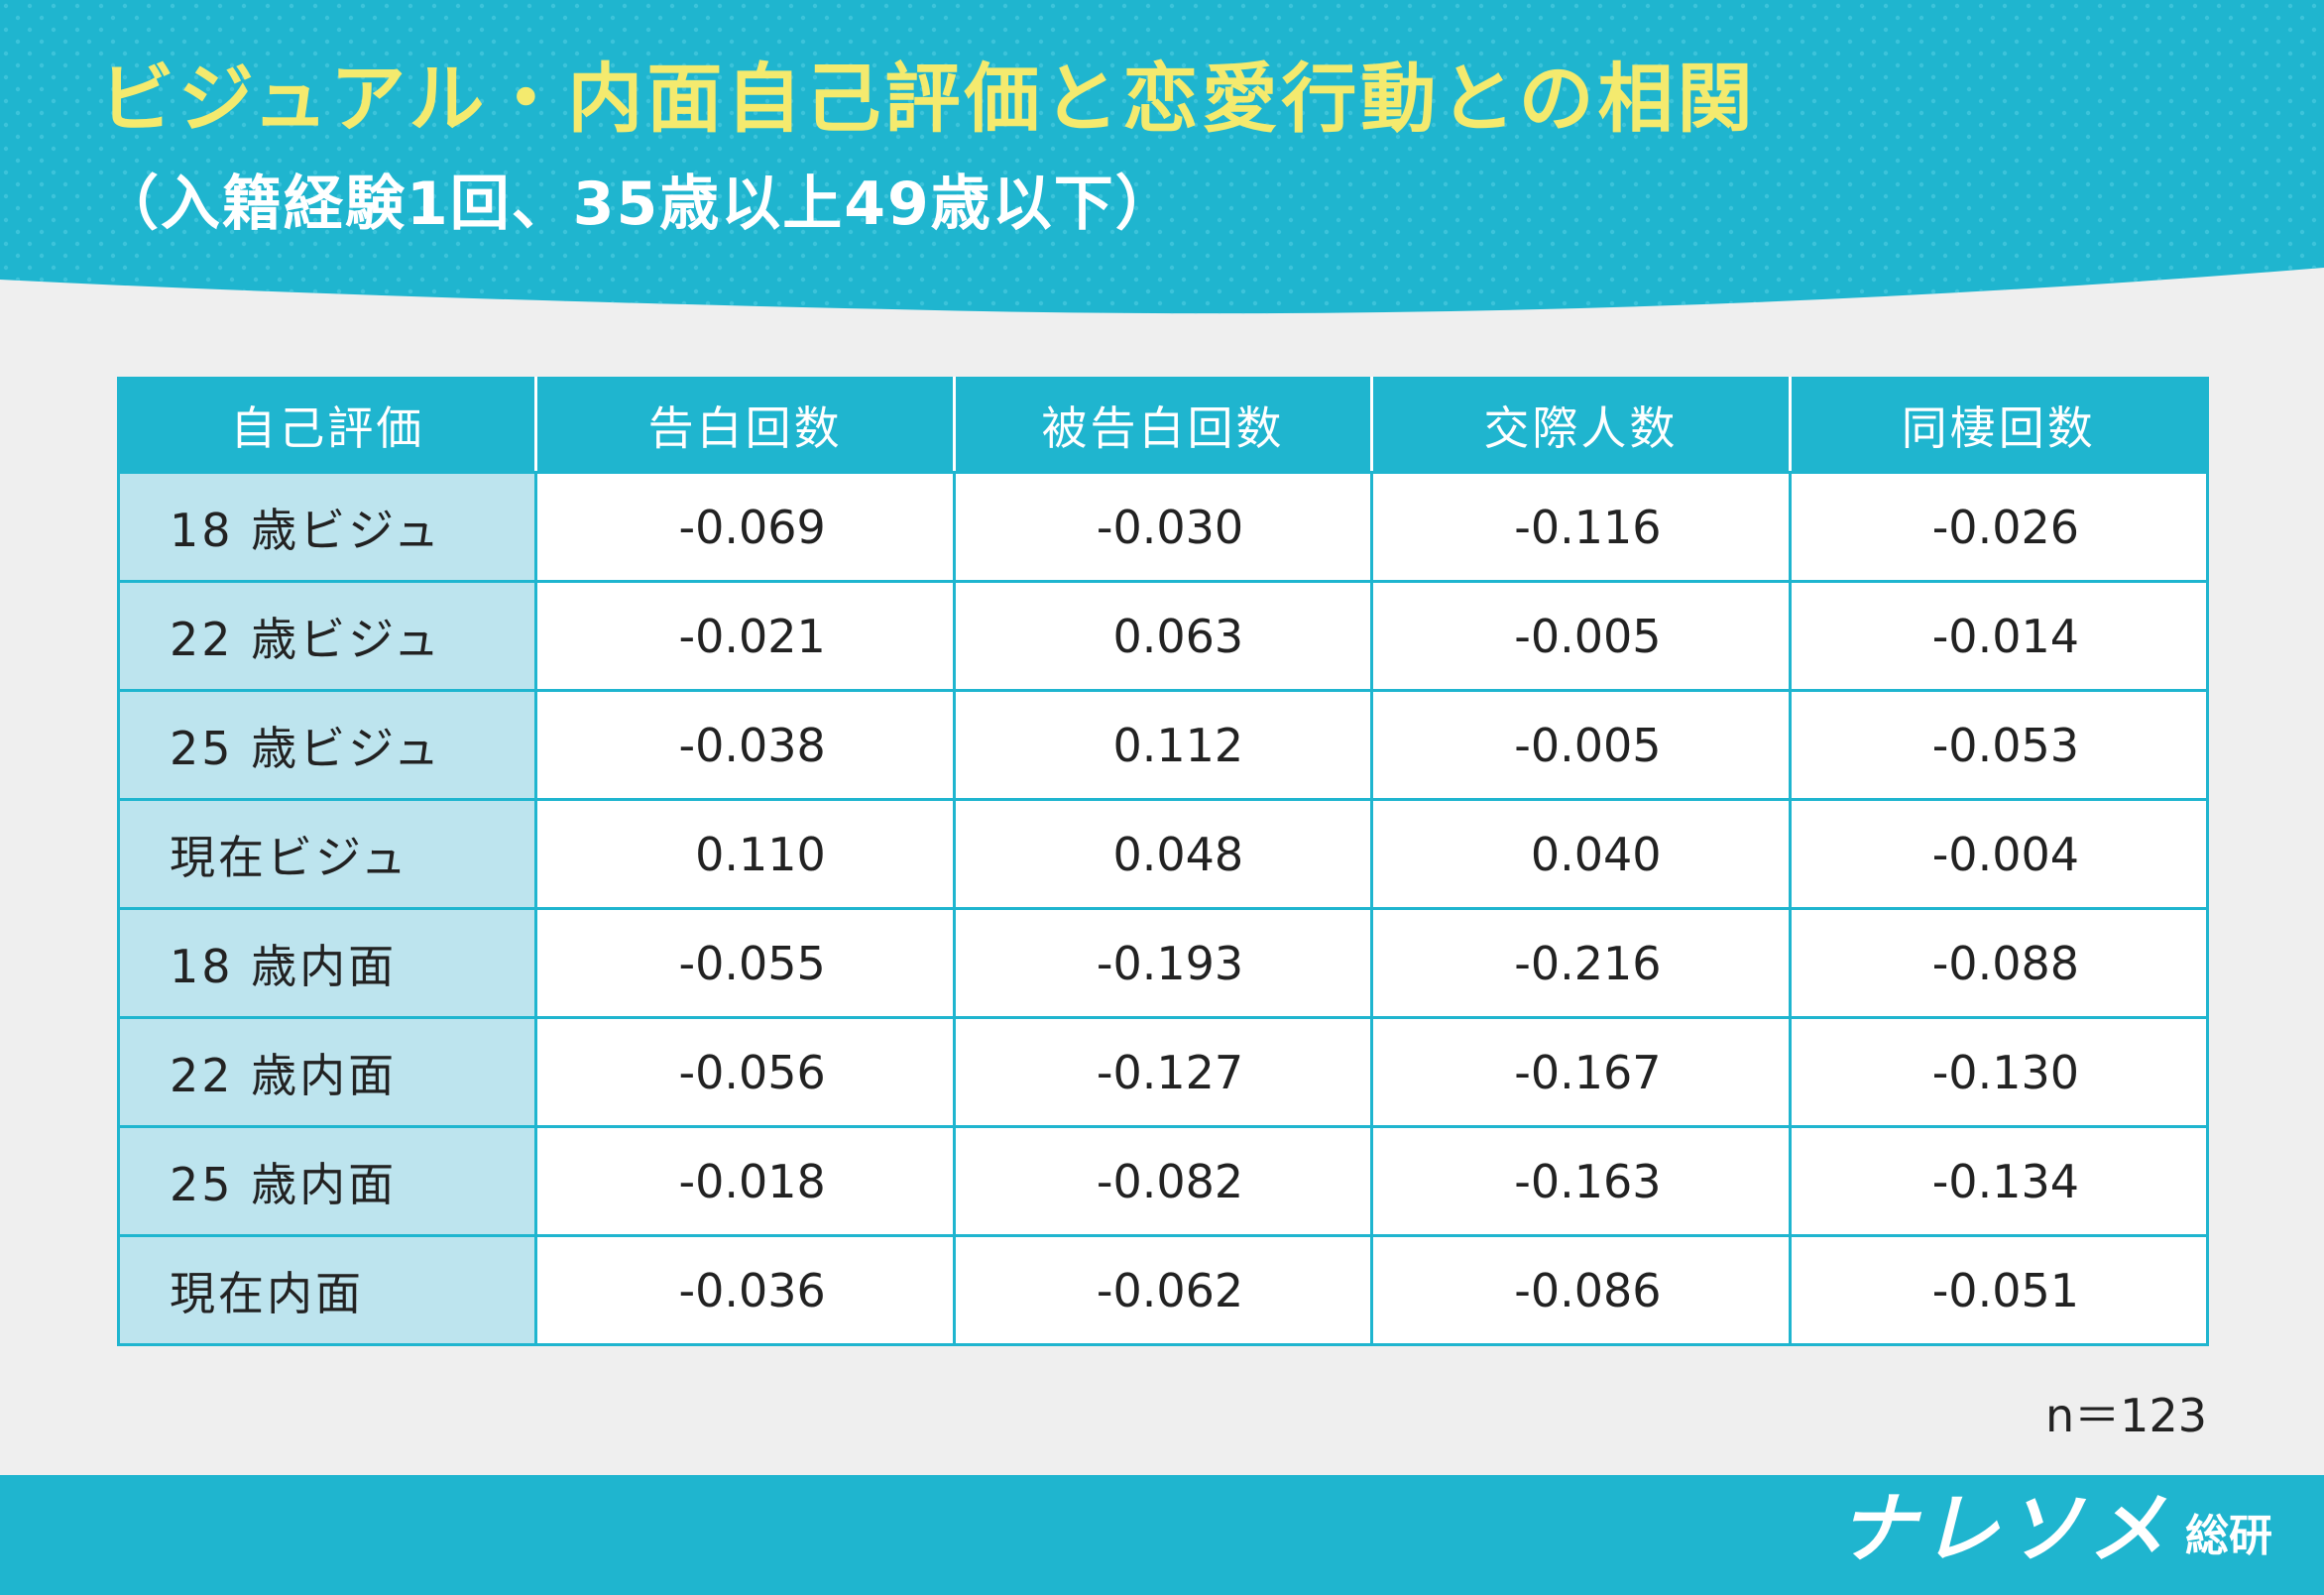  Describe the element at coordinates (1999, 1181) in the screenshot. I see `correlation-value-cell: -0.134` at that location.